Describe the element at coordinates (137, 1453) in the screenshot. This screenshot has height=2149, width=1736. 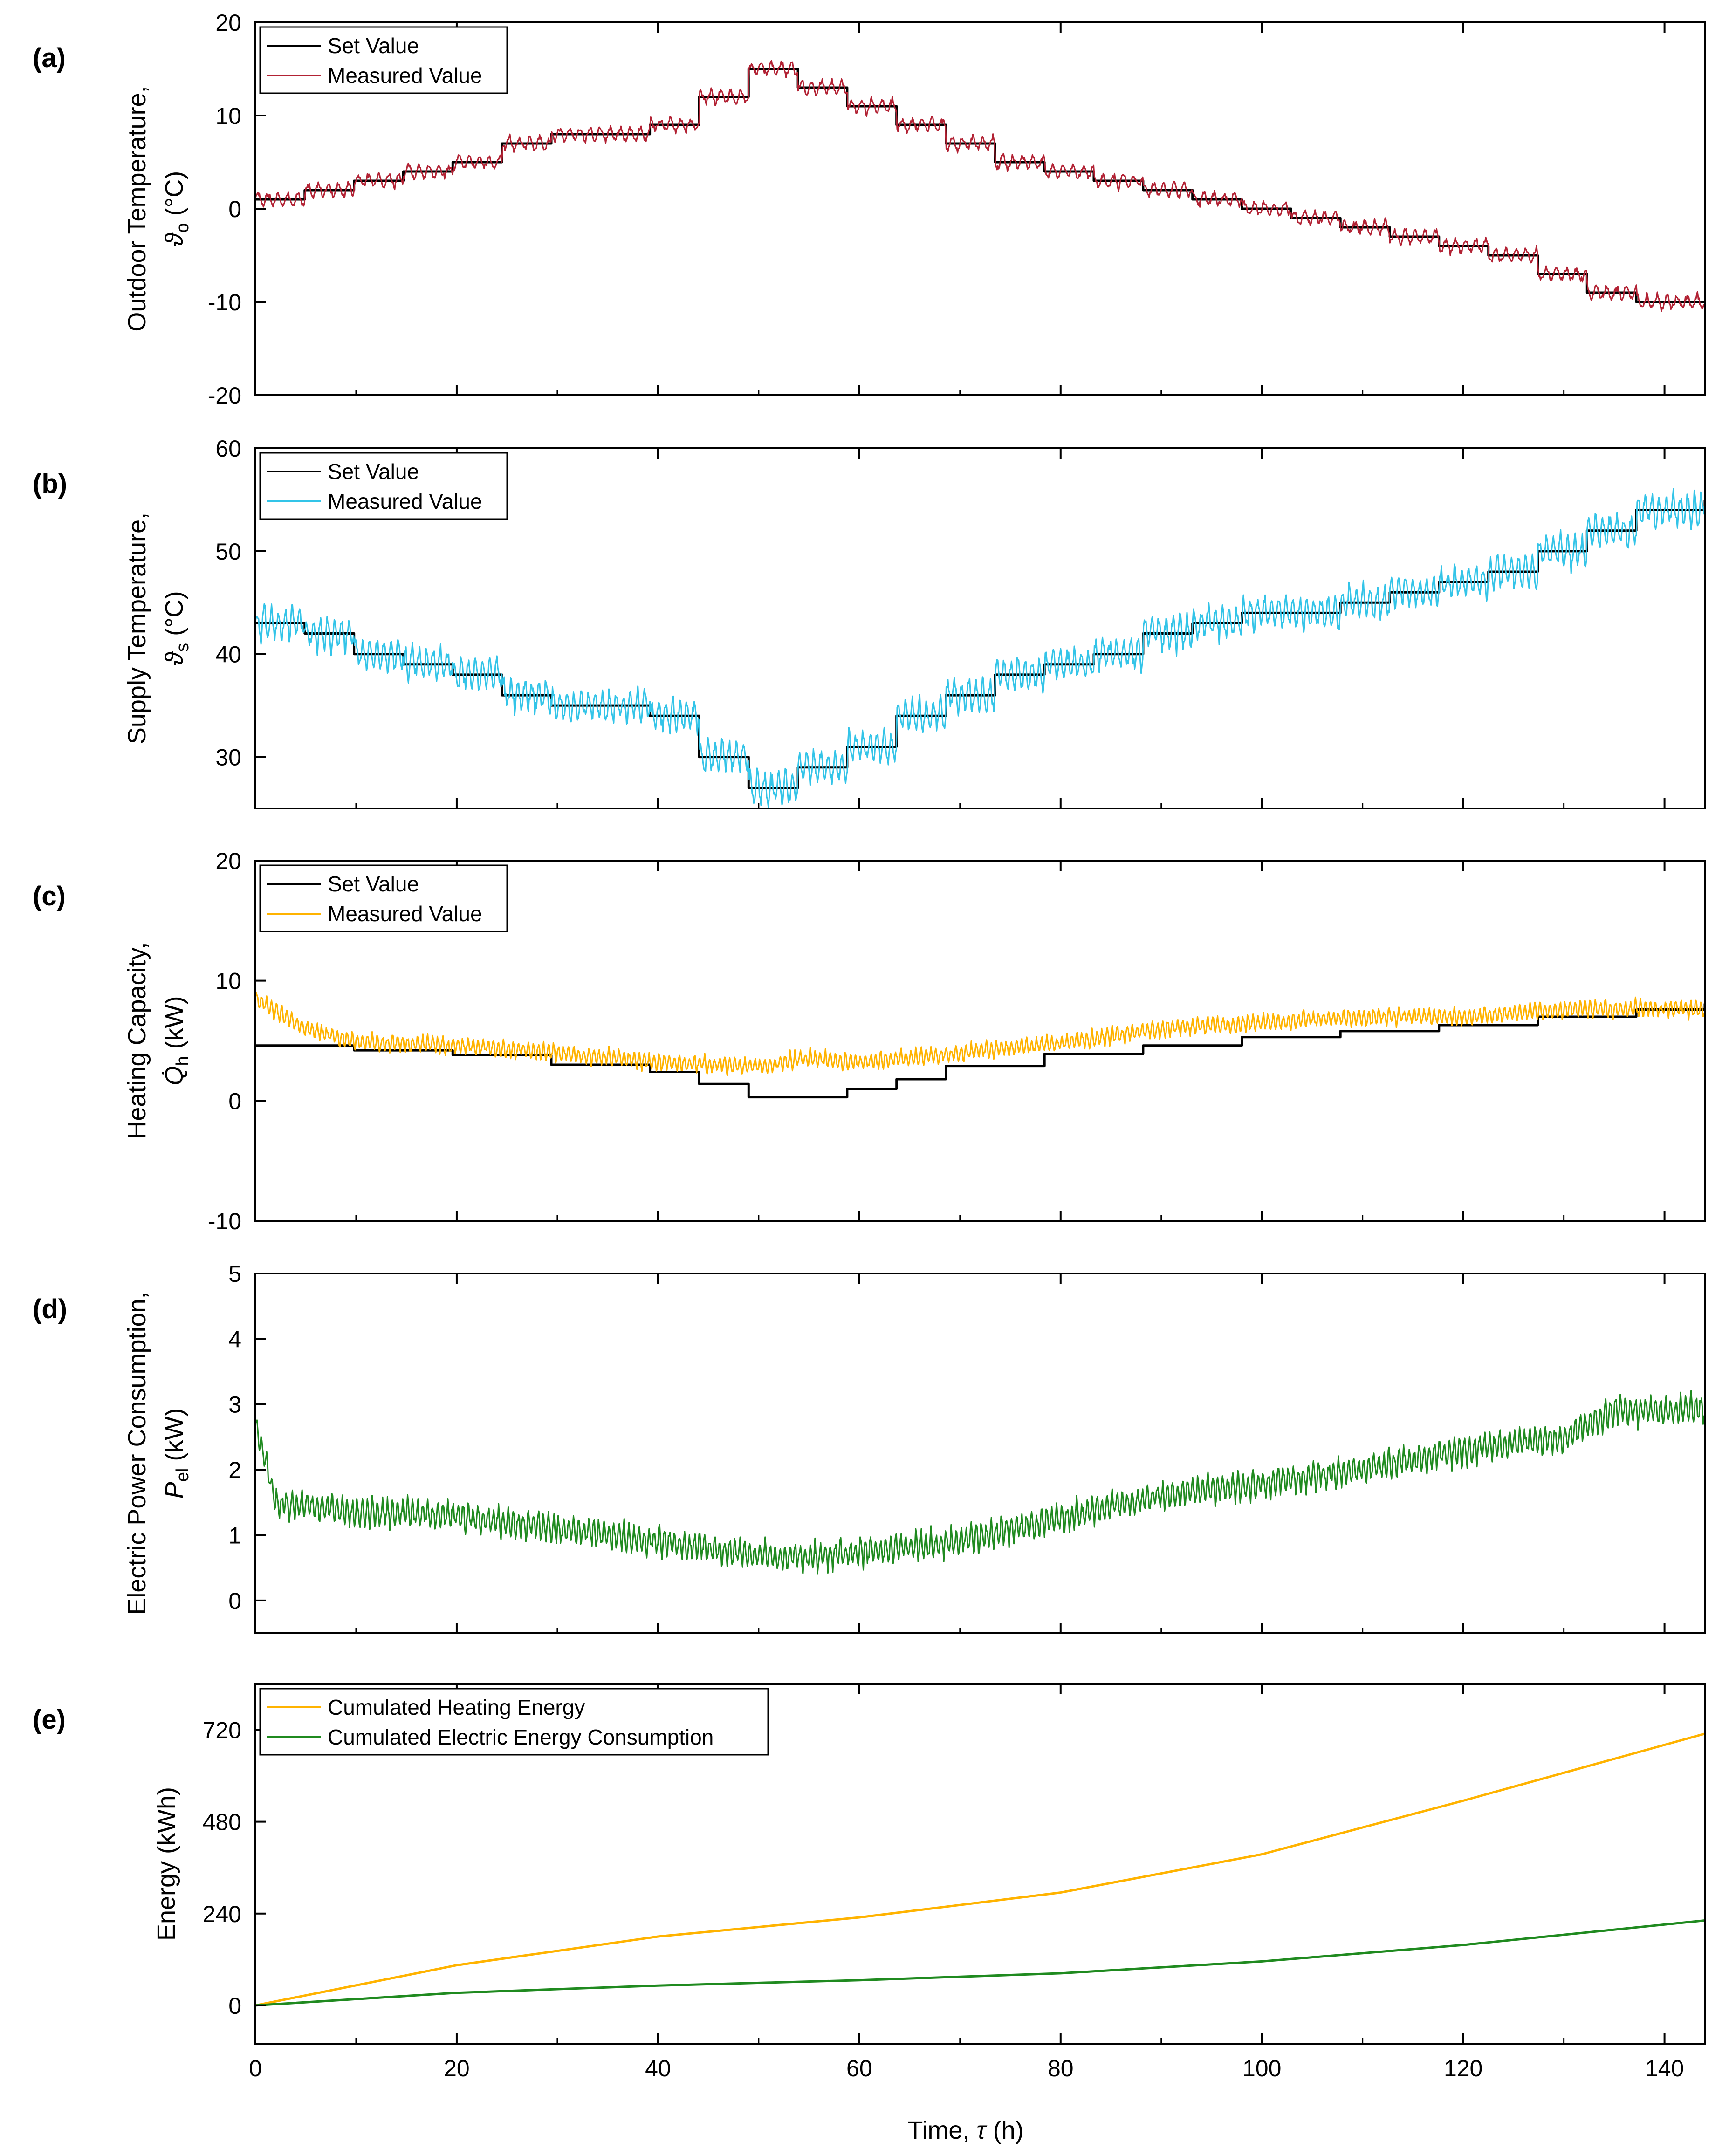
I see `y-axis-title-line1: Electric Power Consumption,` at that location.